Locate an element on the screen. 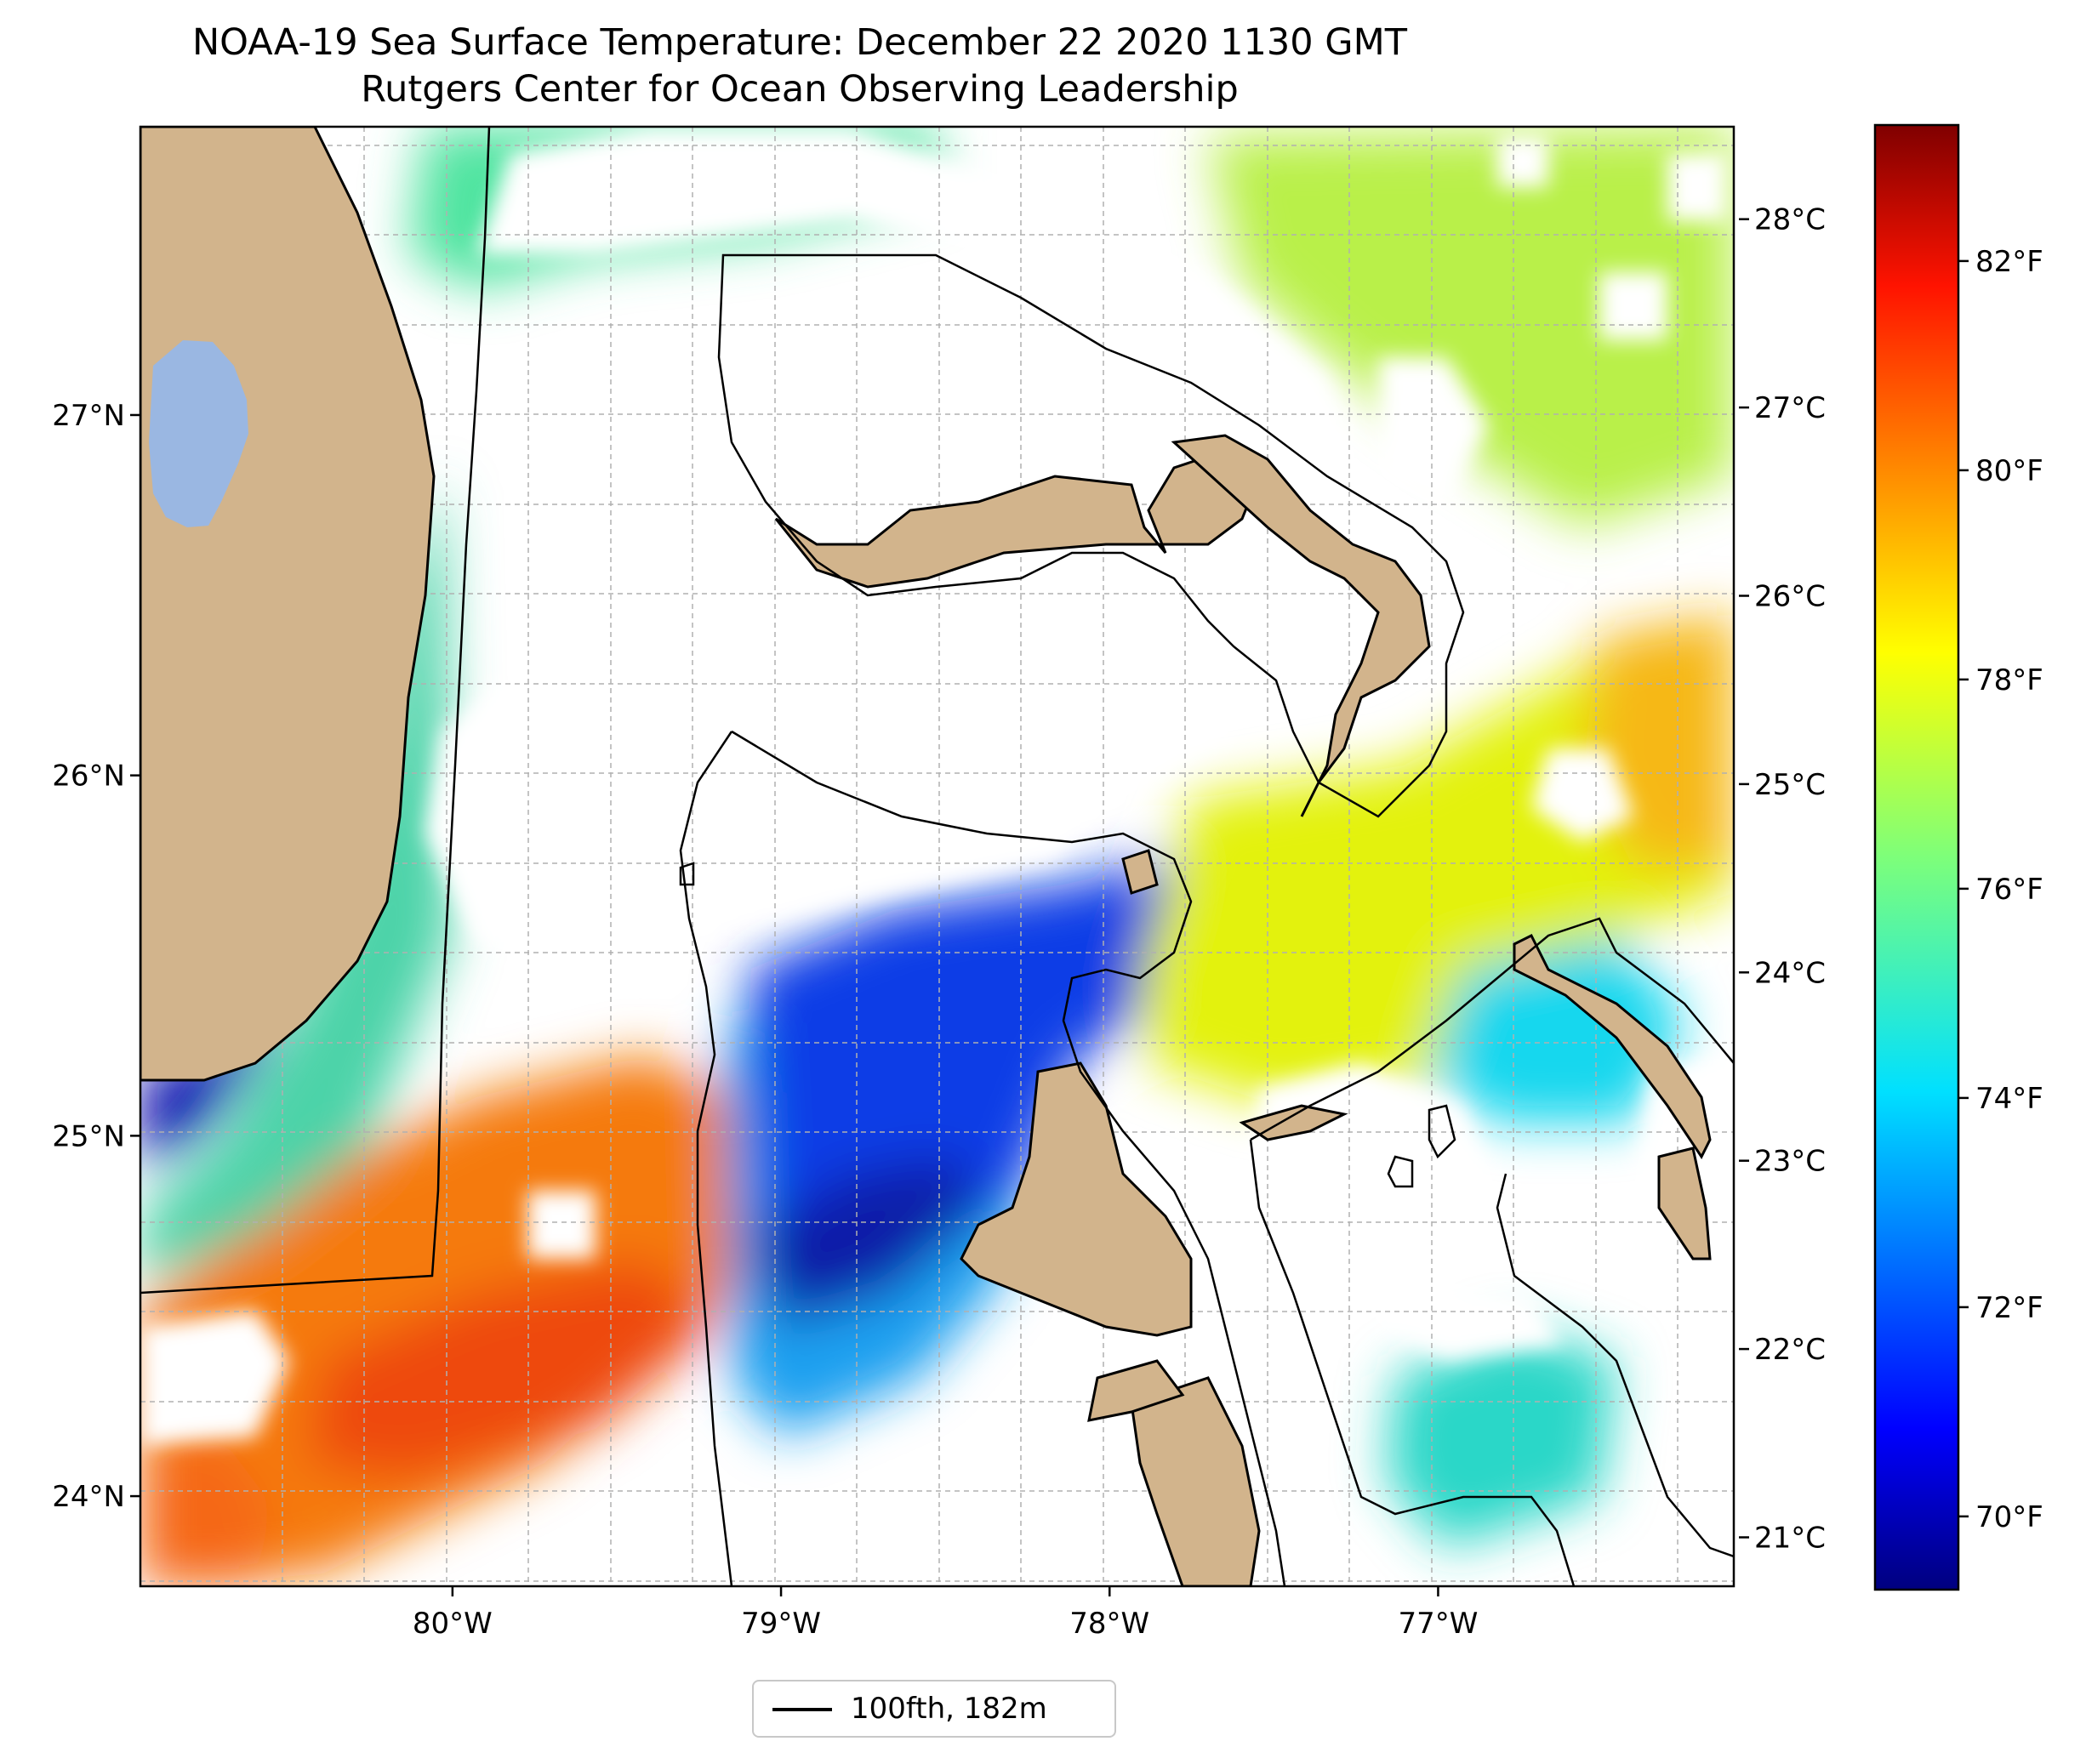  sst-warm-south-red is located at coordinates (511, 1369).